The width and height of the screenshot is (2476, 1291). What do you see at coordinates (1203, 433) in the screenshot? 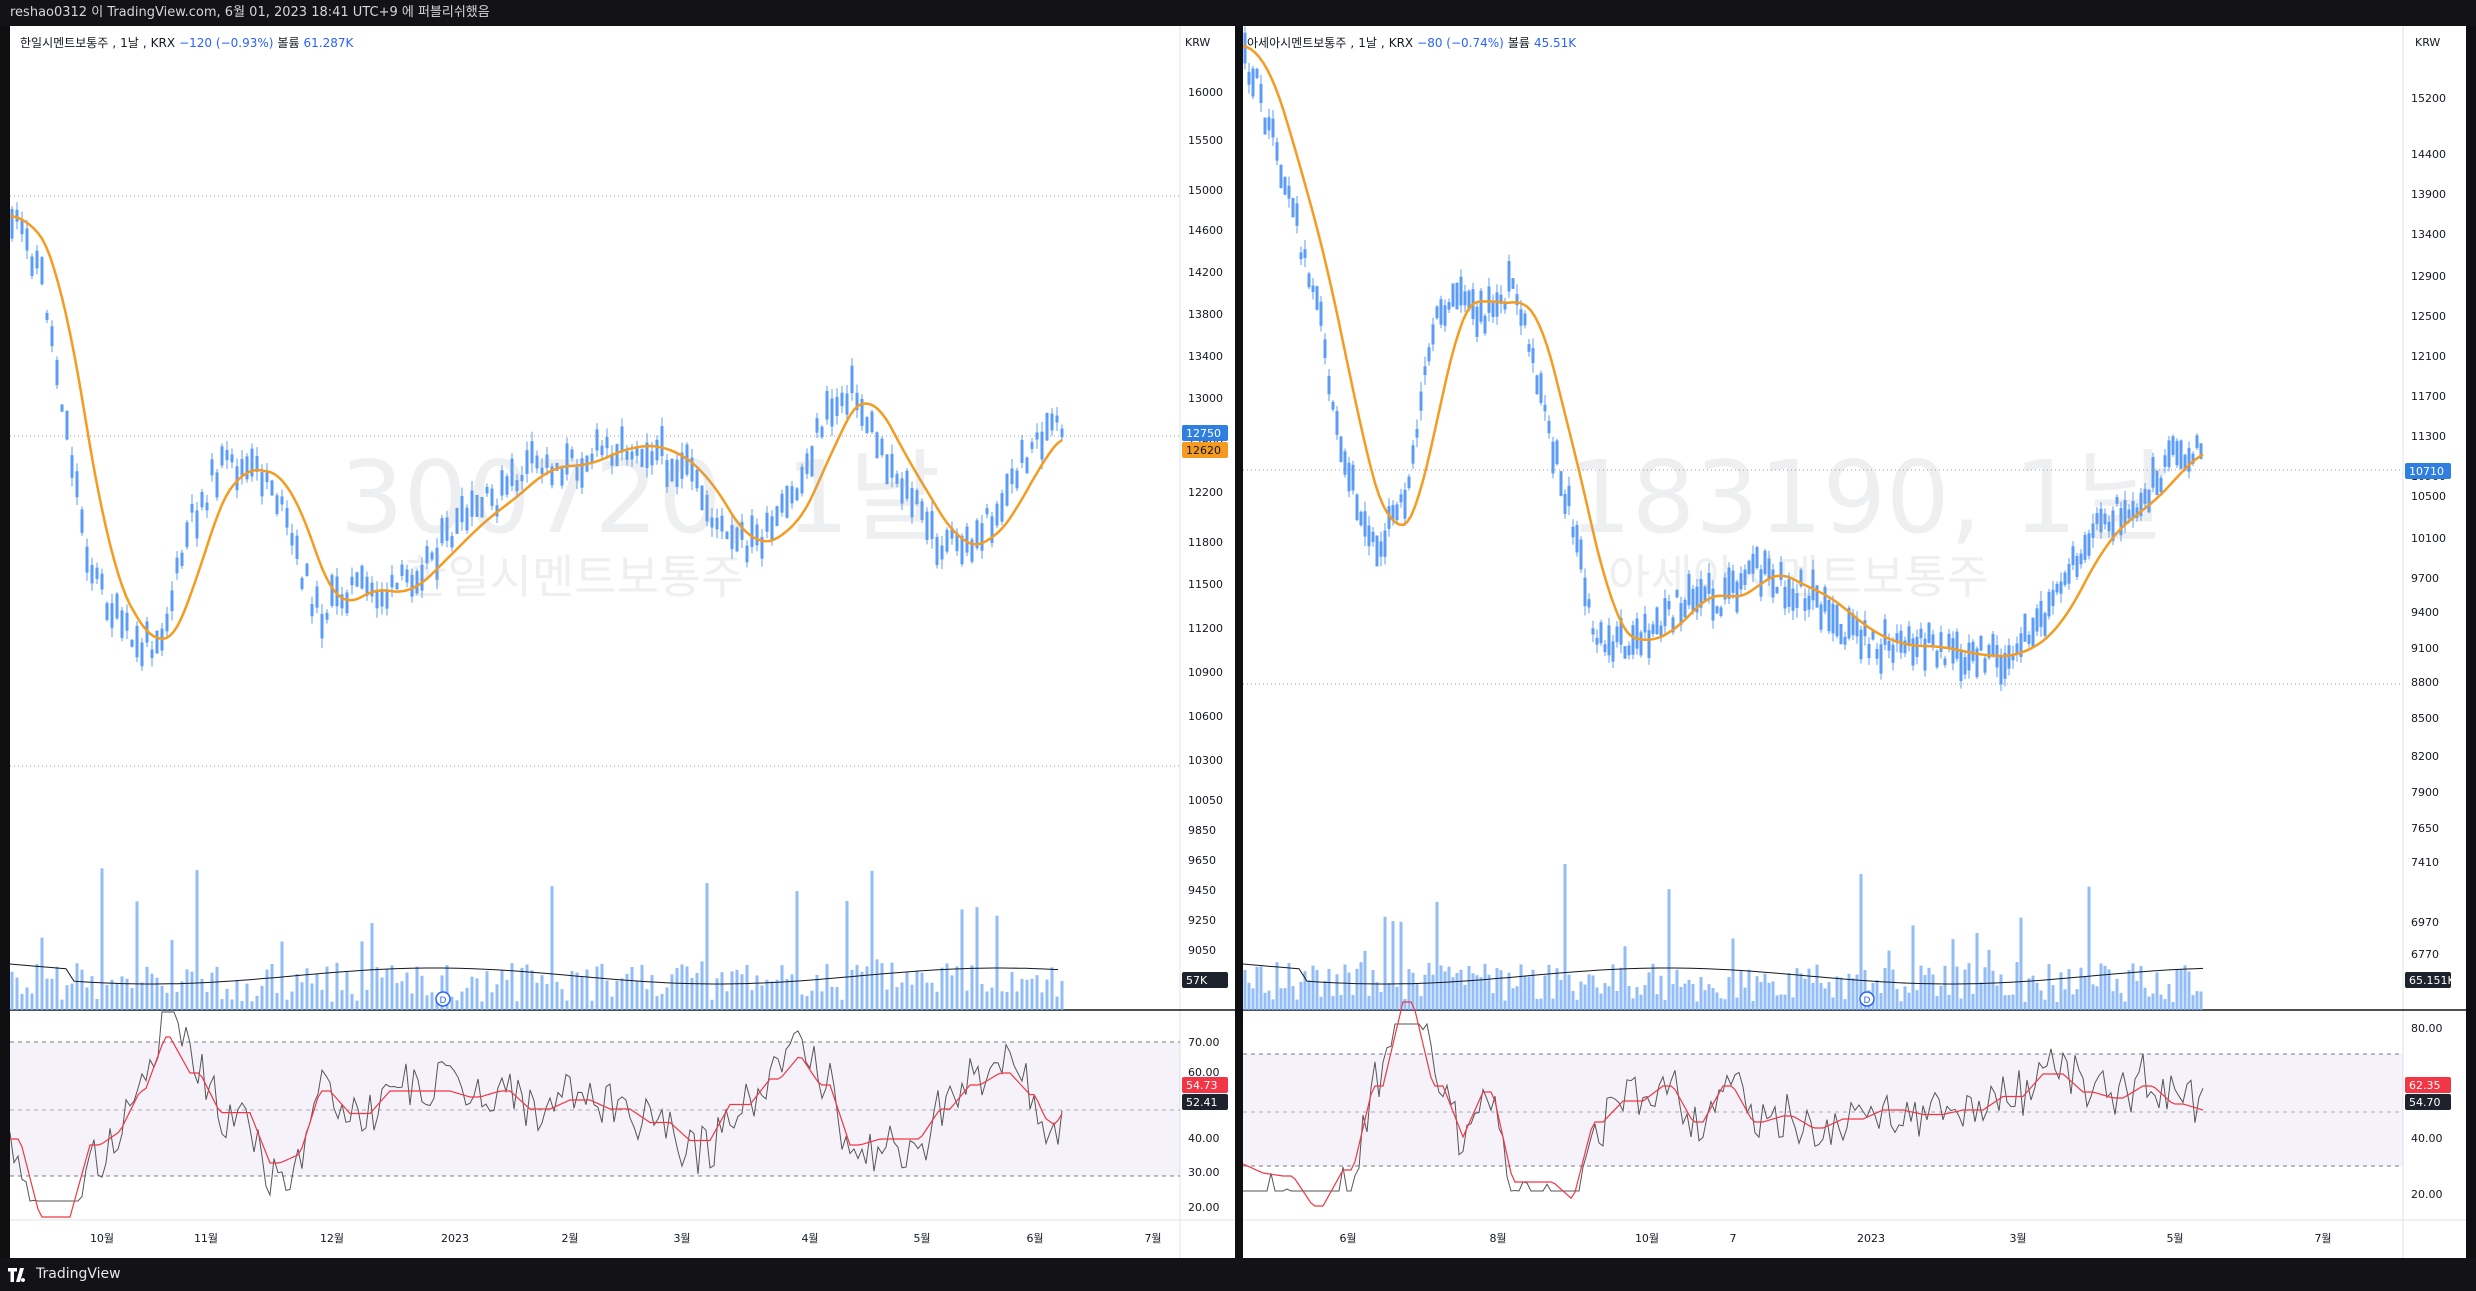
I see `last-price-badge: 12750` at bounding box center [1203, 433].